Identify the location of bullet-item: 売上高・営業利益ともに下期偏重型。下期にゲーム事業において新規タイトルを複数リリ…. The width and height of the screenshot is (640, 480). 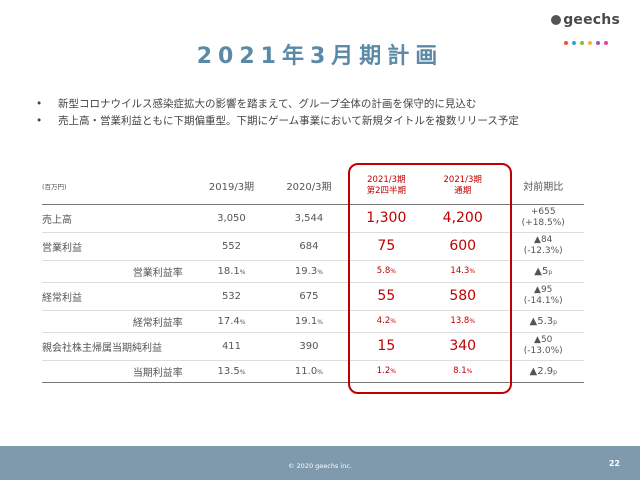
(331, 121).